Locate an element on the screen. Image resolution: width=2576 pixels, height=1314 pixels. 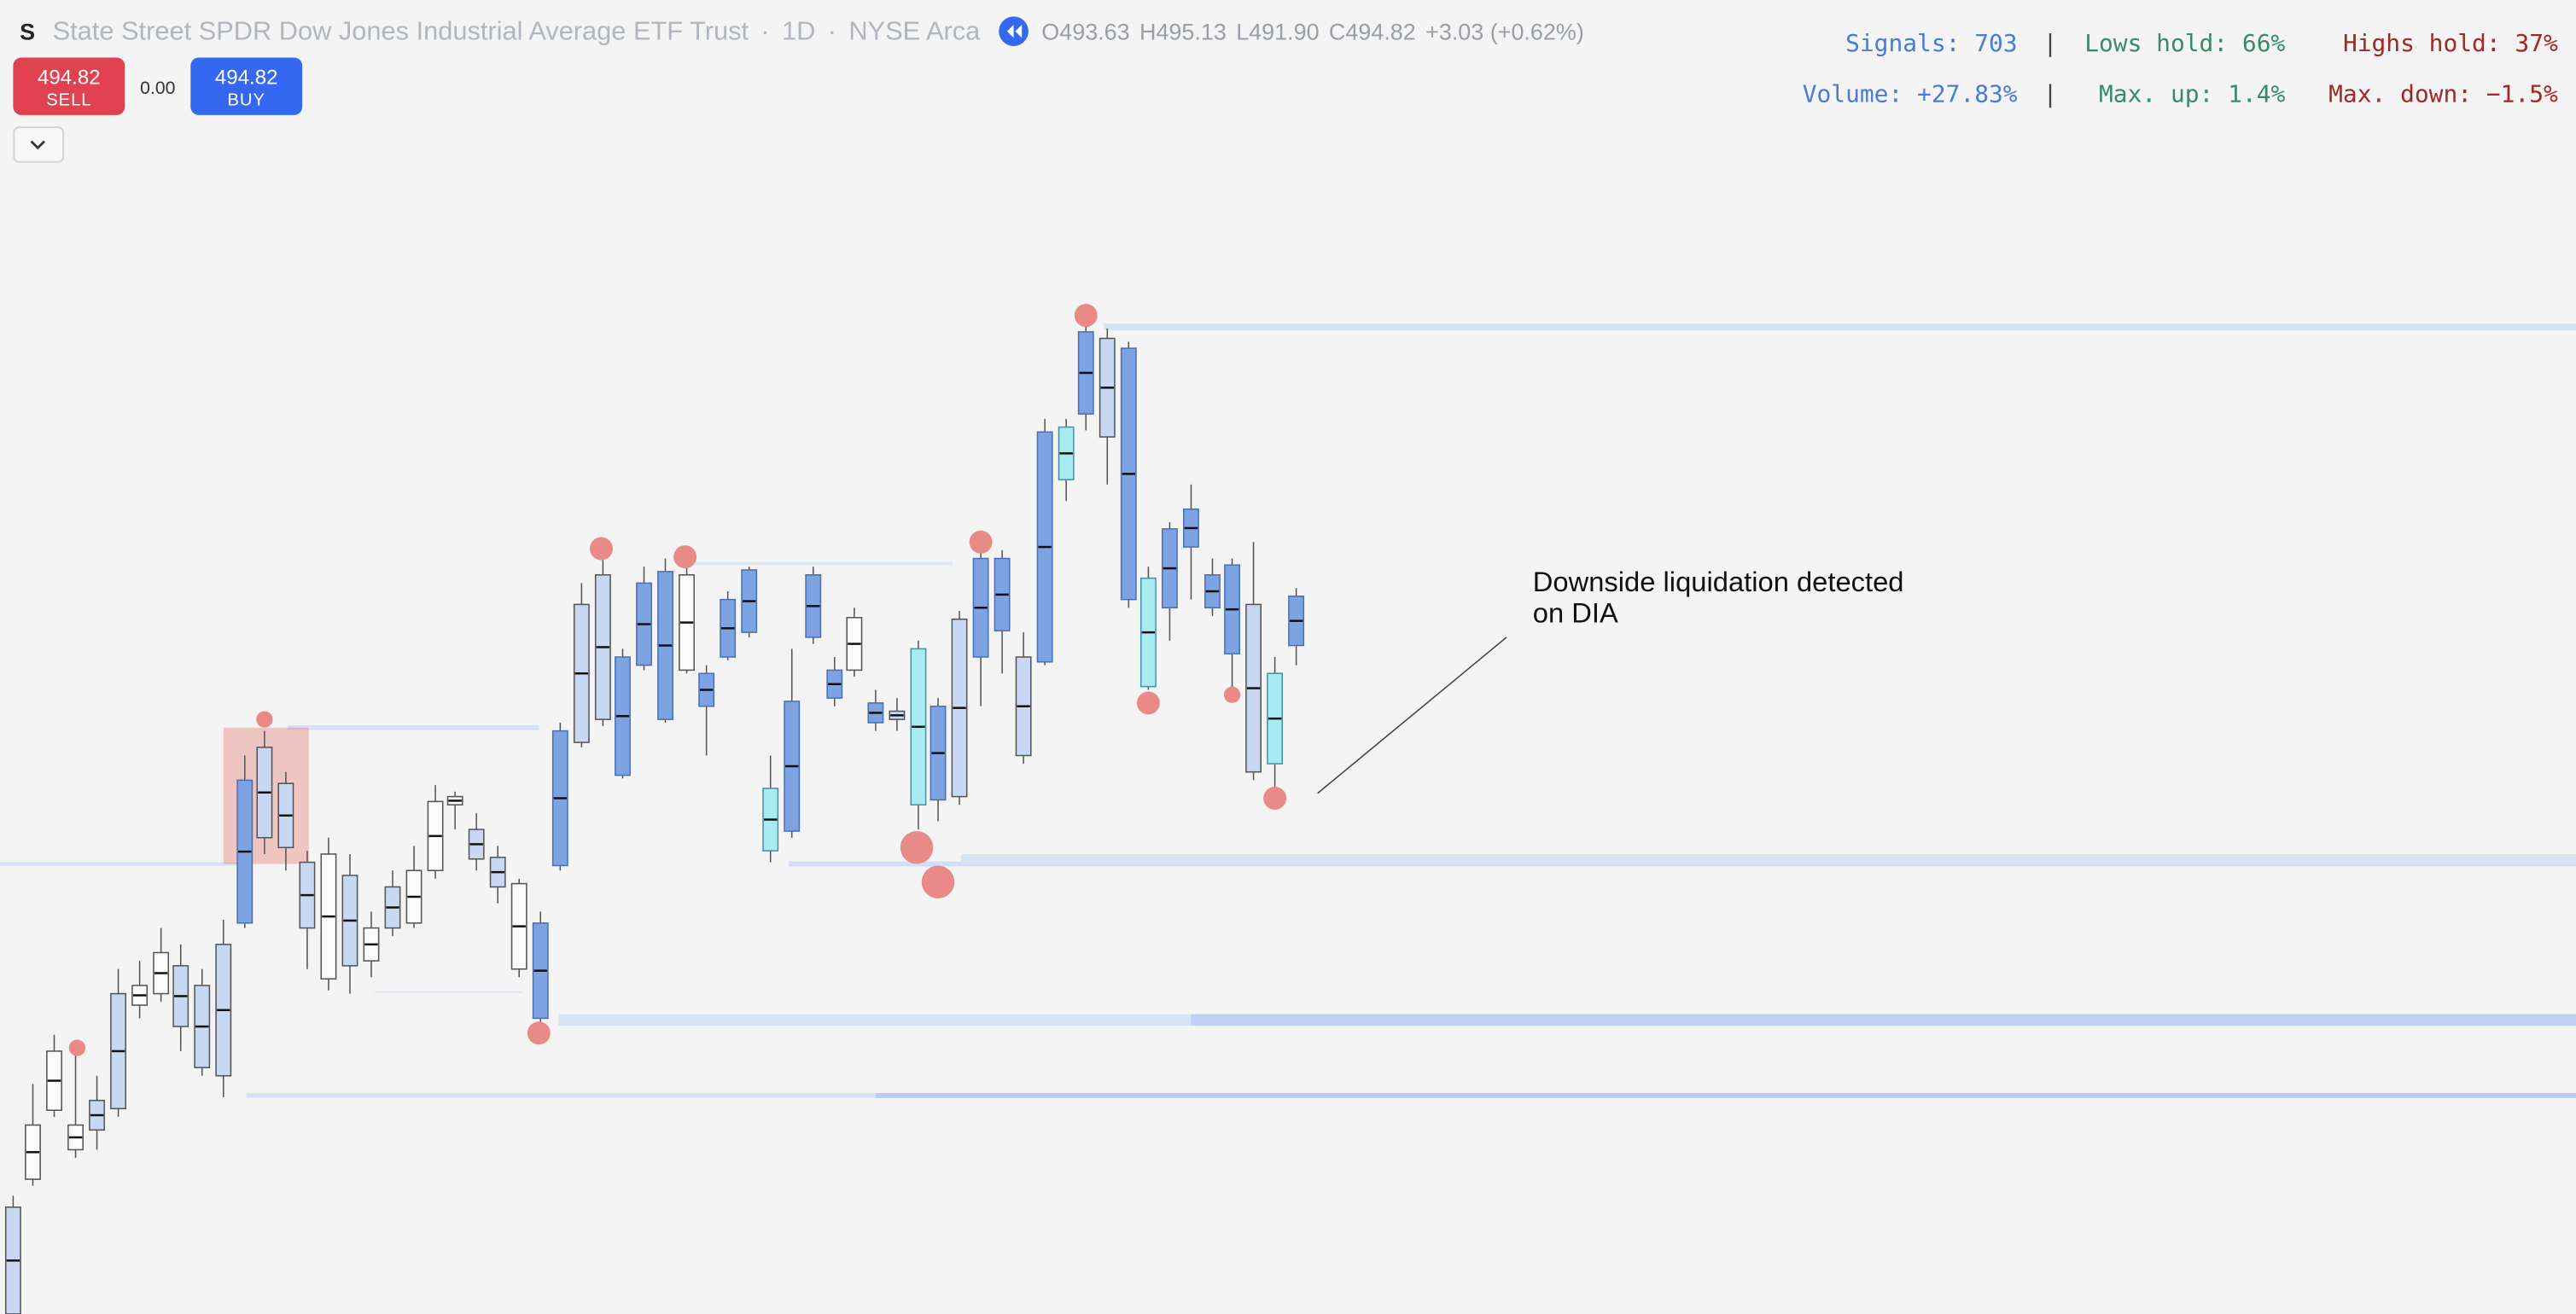
spread: 0.00 is located at coordinates (157, 88).